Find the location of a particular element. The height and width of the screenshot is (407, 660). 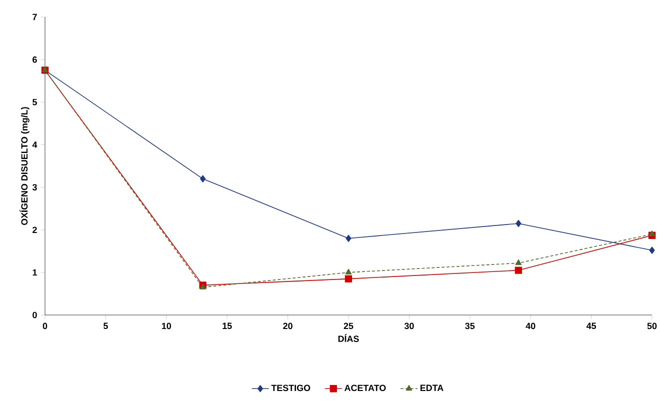

legend-label: EDTA is located at coordinates (432, 387).